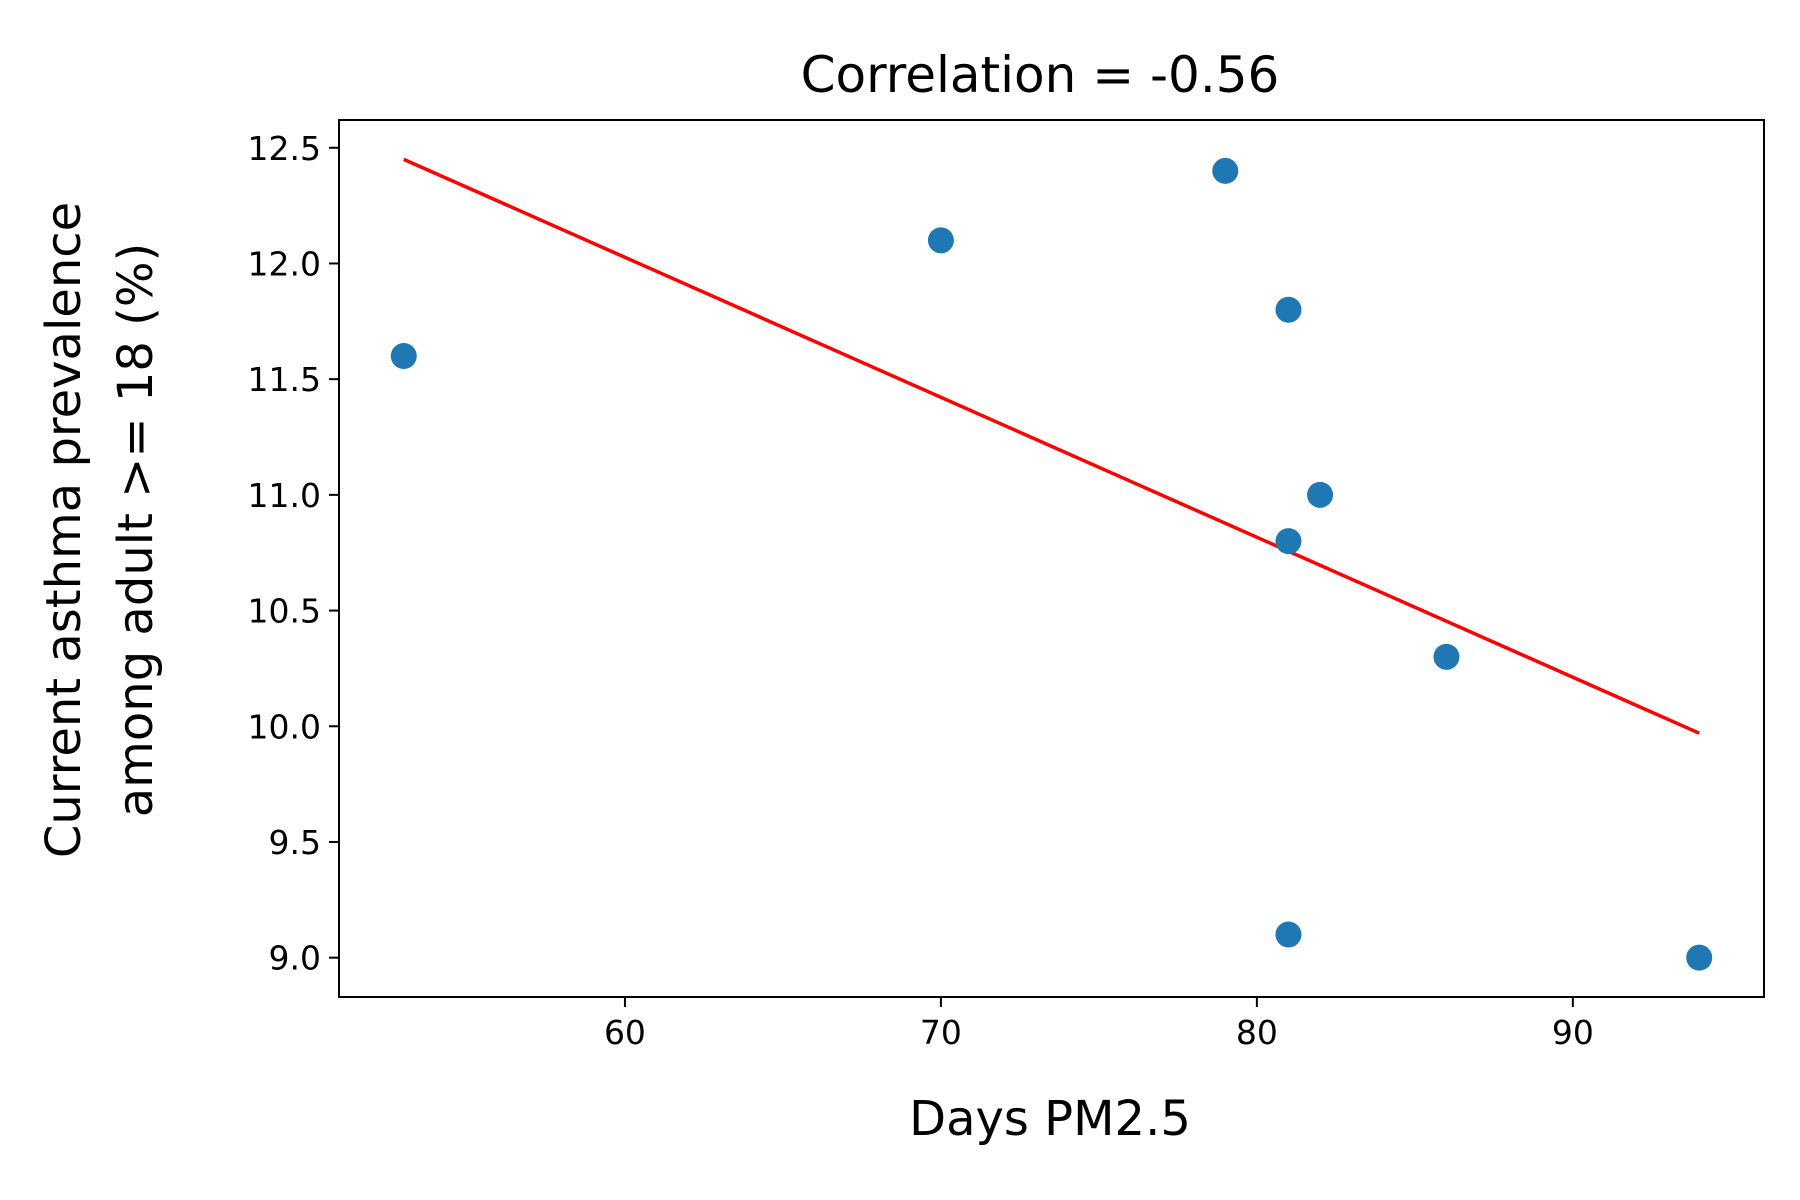  Describe the element at coordinates (941, 1032) in the screenshot. I see `x-tick-label: 70` at that location.